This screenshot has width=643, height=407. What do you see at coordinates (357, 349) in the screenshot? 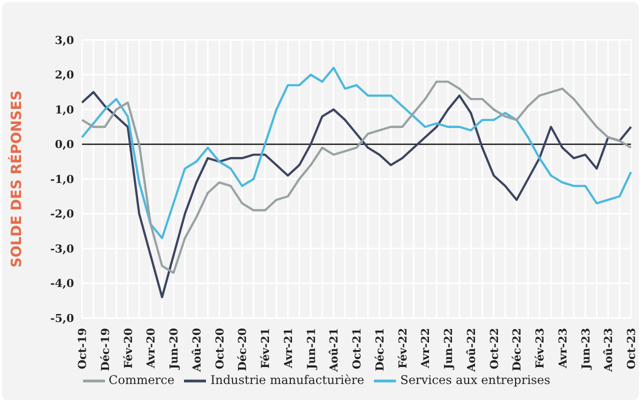
I see `x-tick-label: Oct-21` at bounding box center [357, 349].